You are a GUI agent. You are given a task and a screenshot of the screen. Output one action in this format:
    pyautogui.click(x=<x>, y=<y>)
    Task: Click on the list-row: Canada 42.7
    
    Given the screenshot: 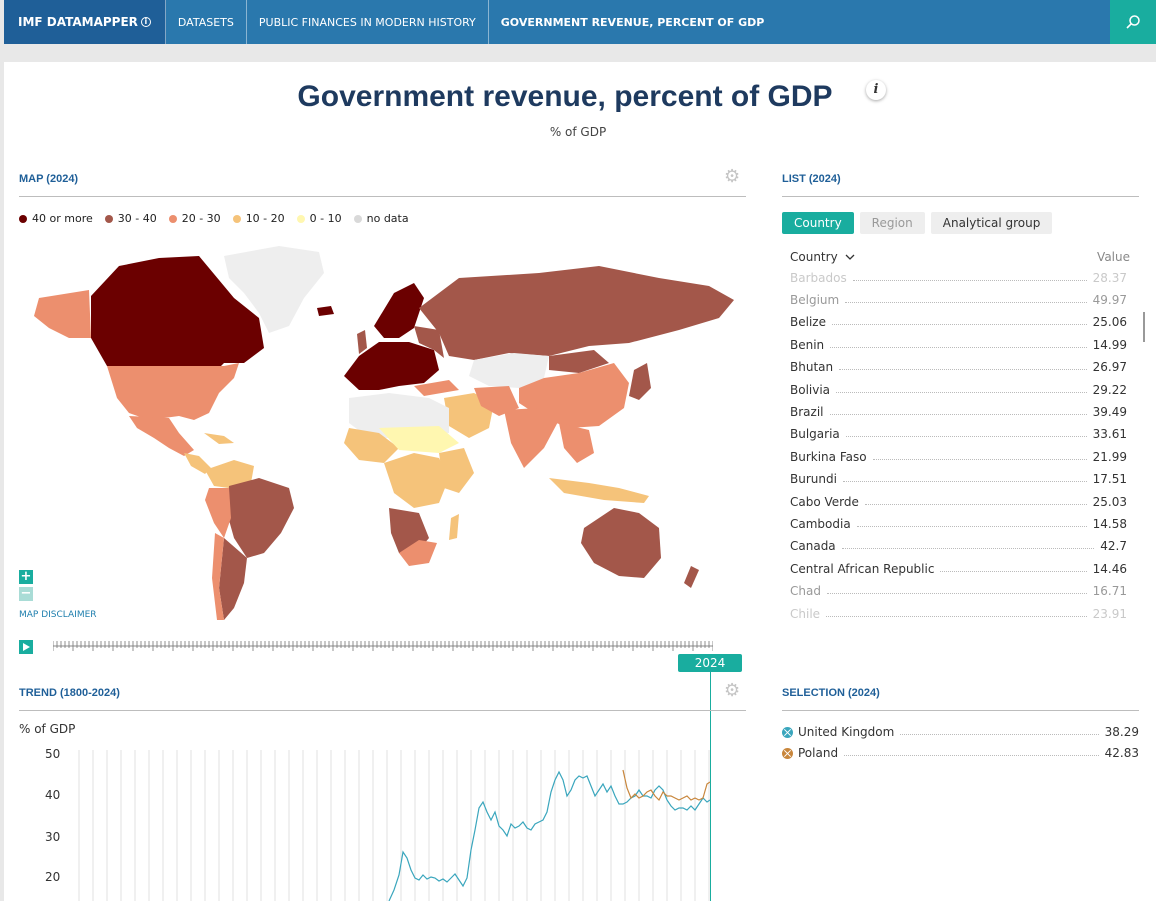 What is the action you would take?
    pyautogui.click(x=963, y=546)
    